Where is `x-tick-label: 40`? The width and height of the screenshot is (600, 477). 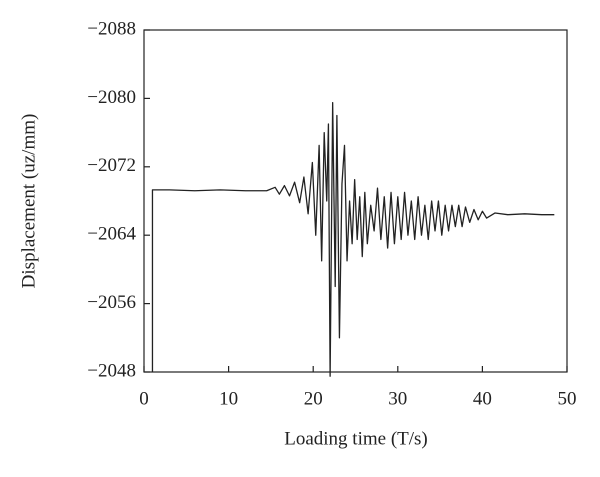
x-tick-label: 40 is located at coordinates (482, 398).